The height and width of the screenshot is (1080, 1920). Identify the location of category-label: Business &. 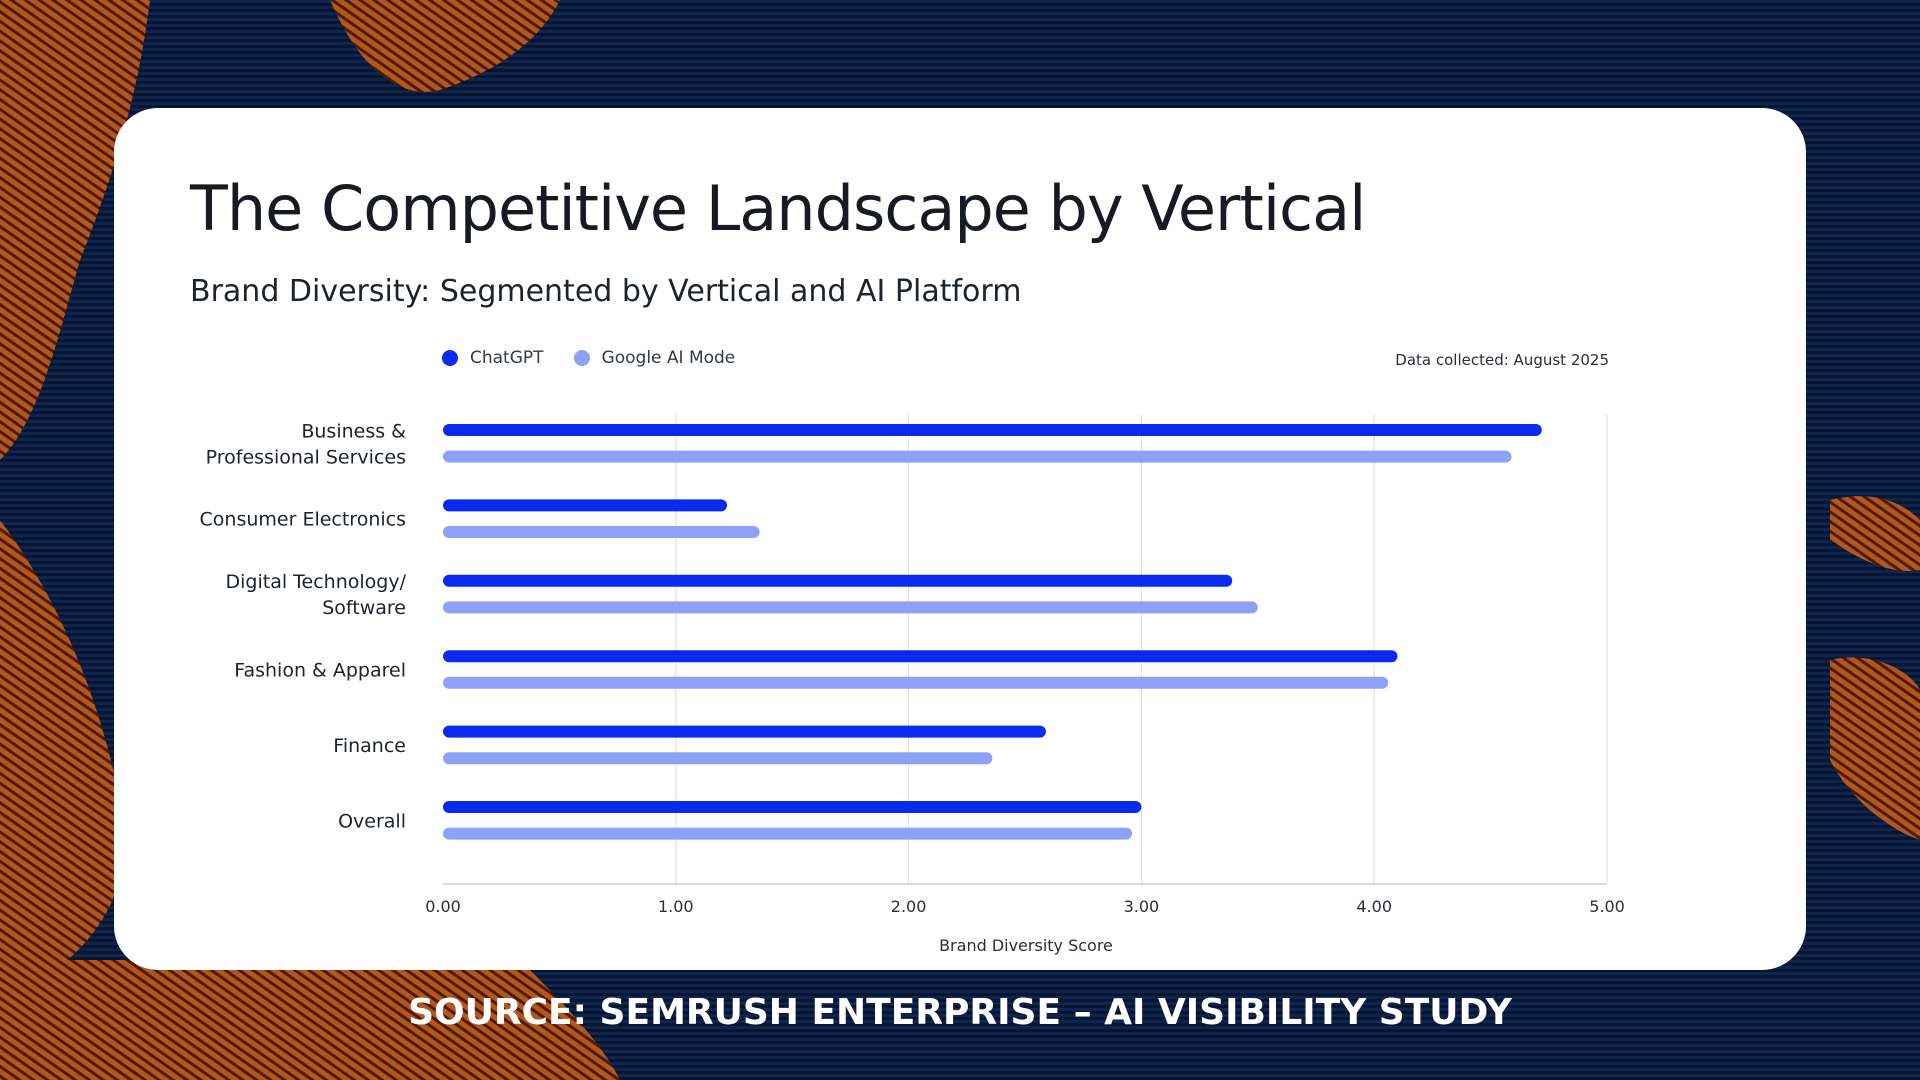
(353, 431).